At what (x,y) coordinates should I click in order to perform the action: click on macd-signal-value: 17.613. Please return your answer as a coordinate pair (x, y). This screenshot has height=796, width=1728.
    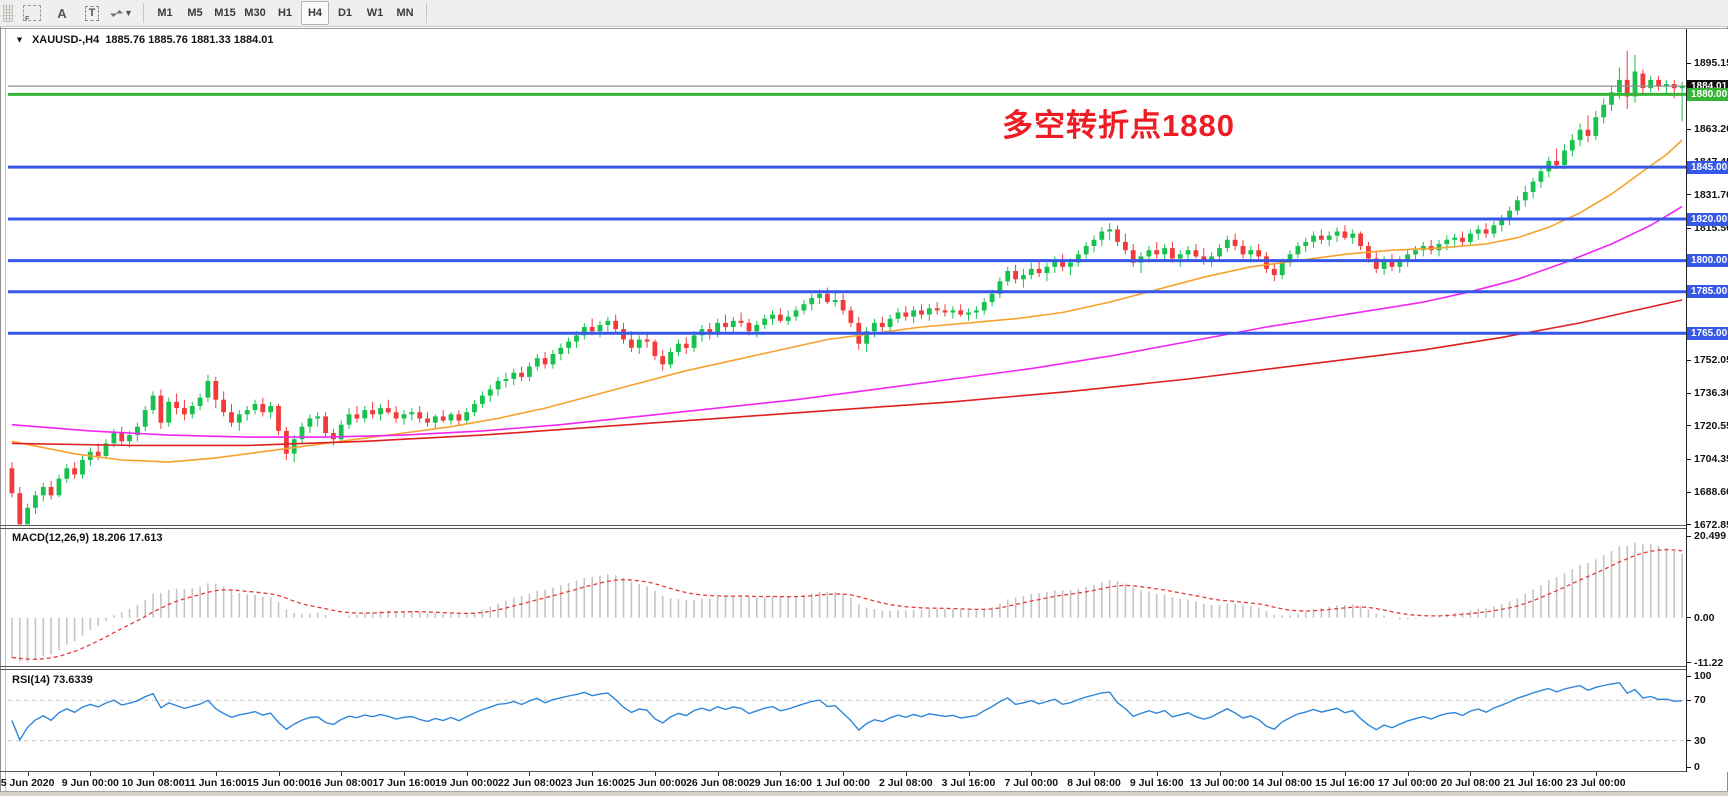
    Looking at the image, I should click on (145, 538).